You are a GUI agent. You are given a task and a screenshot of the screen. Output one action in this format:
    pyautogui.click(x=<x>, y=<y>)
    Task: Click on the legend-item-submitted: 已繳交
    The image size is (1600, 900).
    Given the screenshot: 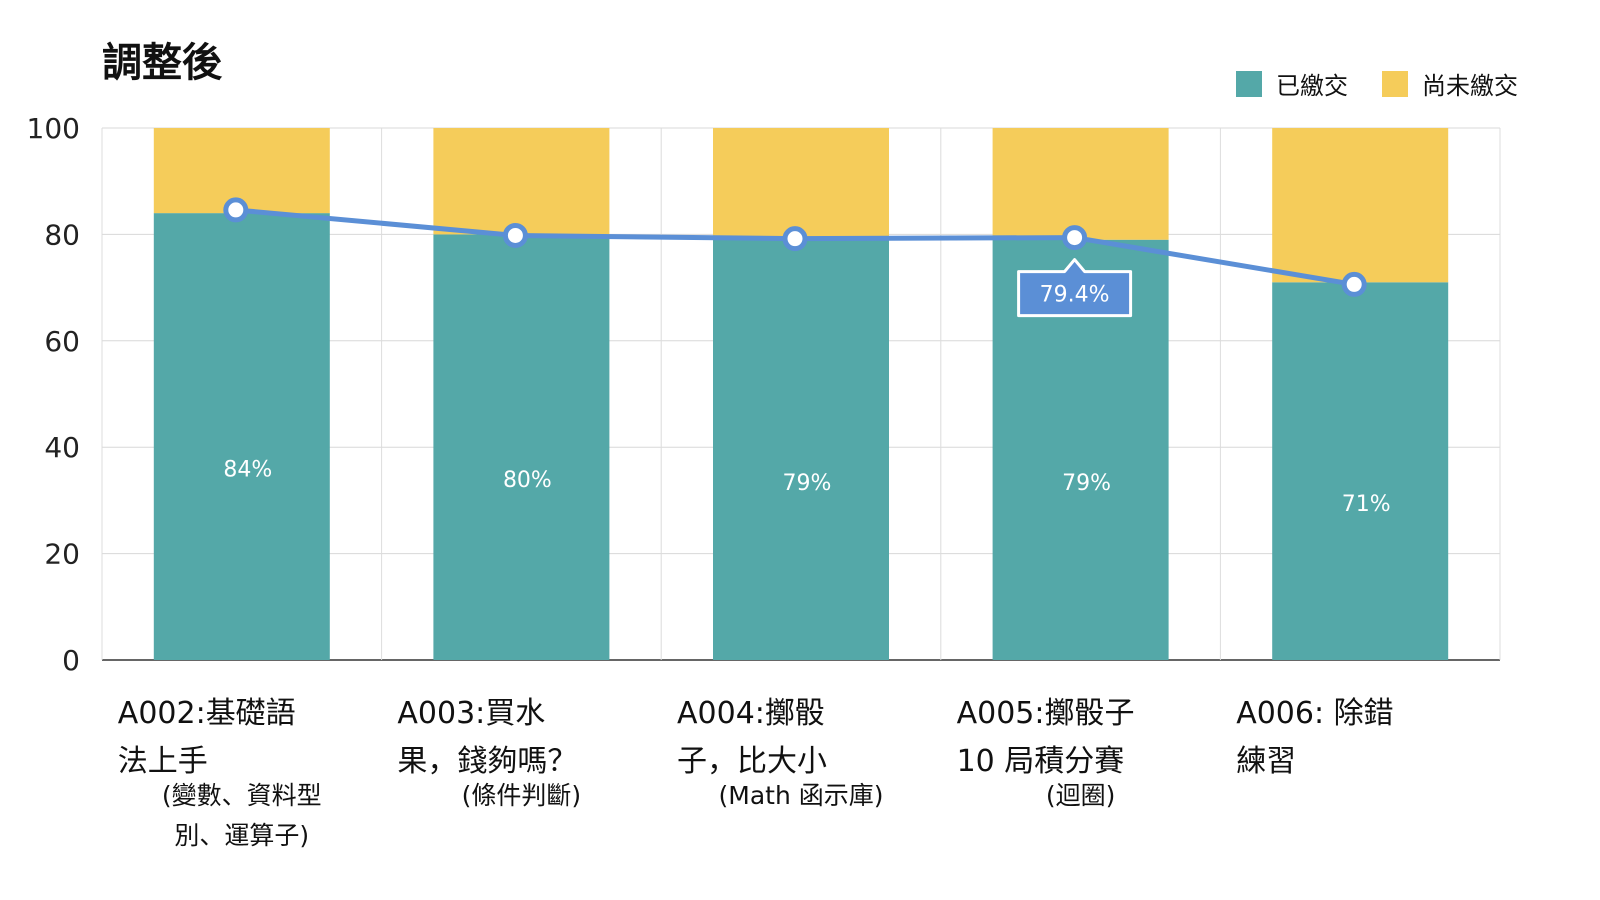 What is the action you would take?
    pyautogui.click(x=1292, y=83)
    